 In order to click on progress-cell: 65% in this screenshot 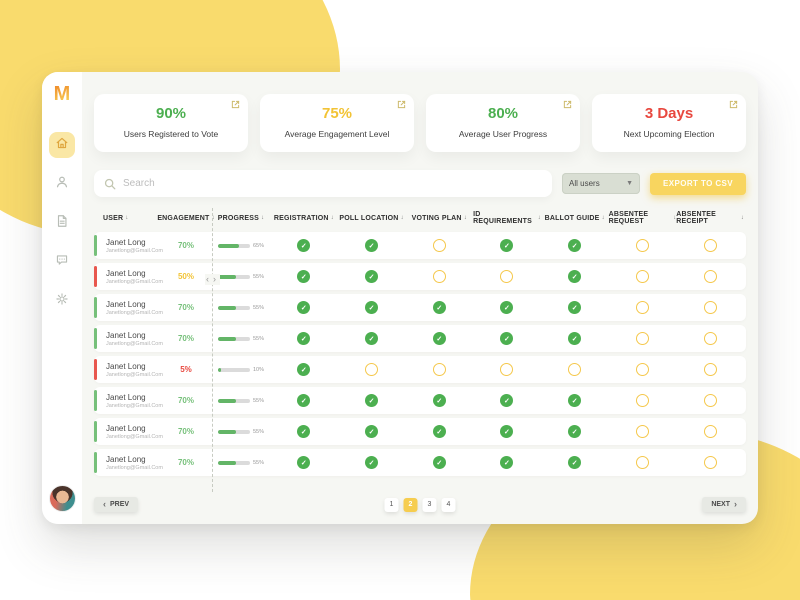, I will do `click(241, 246)`.